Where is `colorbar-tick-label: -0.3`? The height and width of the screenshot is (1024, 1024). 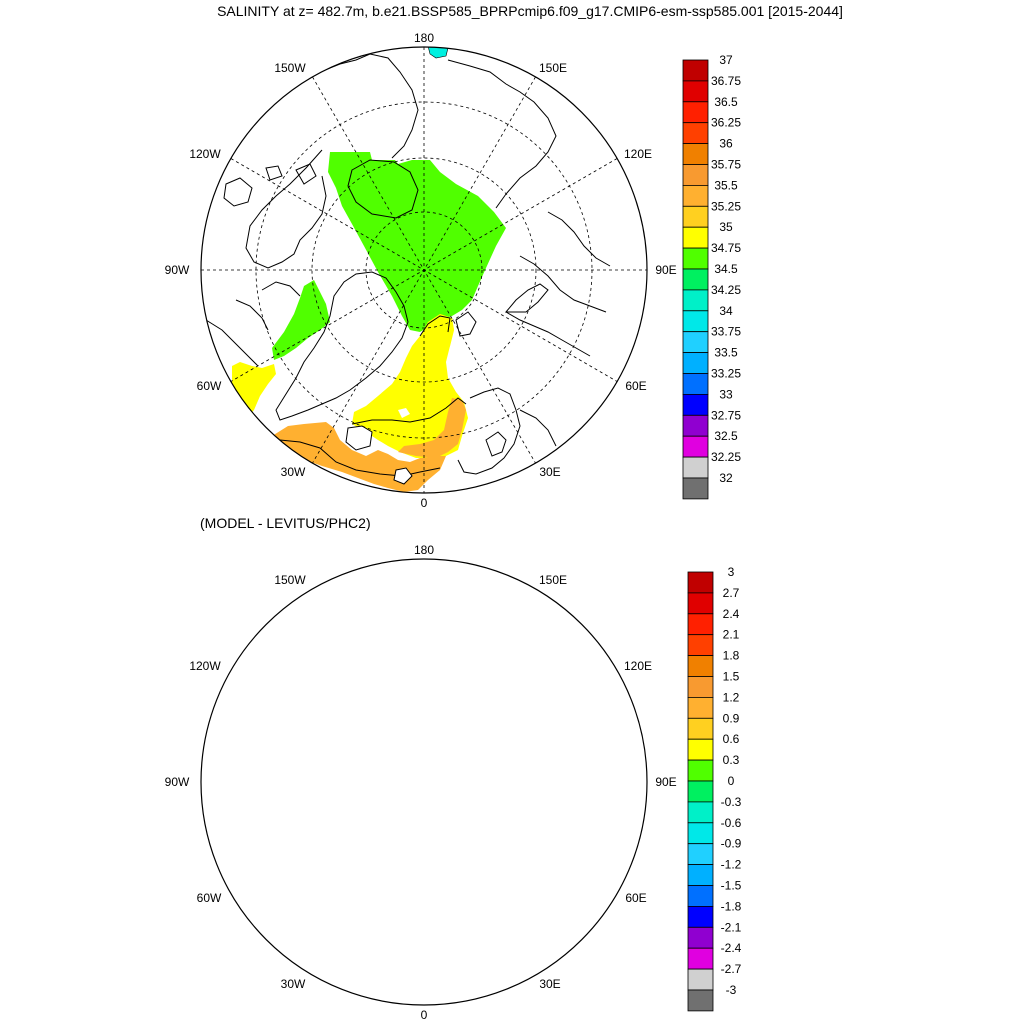 colorbar-tick-label: -0.3 is located at coordinates (731, 802).